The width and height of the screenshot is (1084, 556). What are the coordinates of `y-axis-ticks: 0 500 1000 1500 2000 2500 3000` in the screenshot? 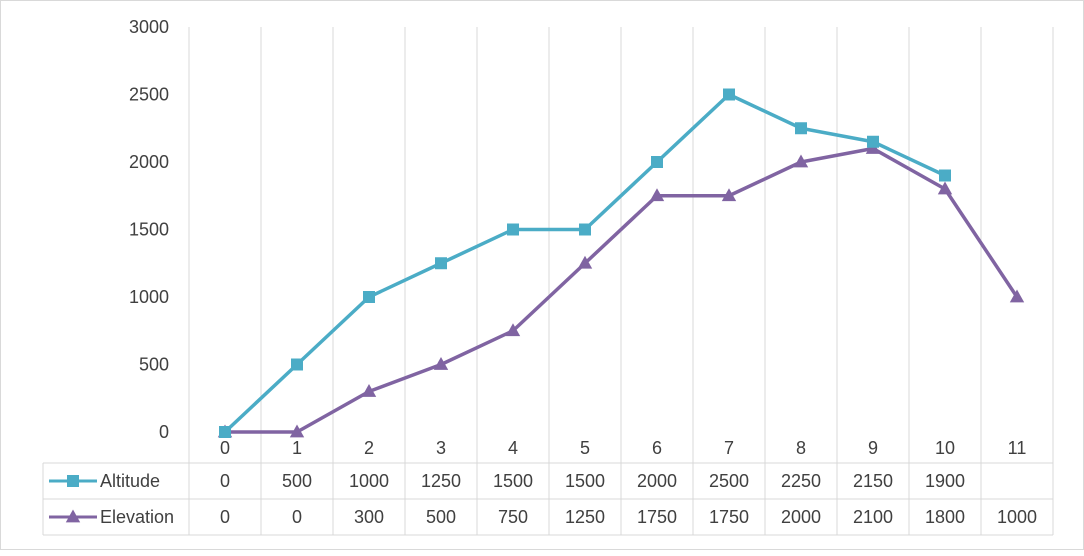 It's located at (149, 229).